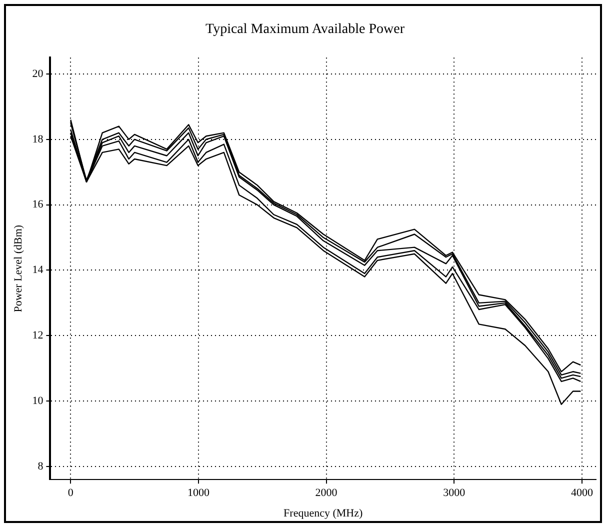  What do you see at coordinates (38, 74) in the screenshot?
I see `y-tick-label: 20` at bounding box center [38, 74].